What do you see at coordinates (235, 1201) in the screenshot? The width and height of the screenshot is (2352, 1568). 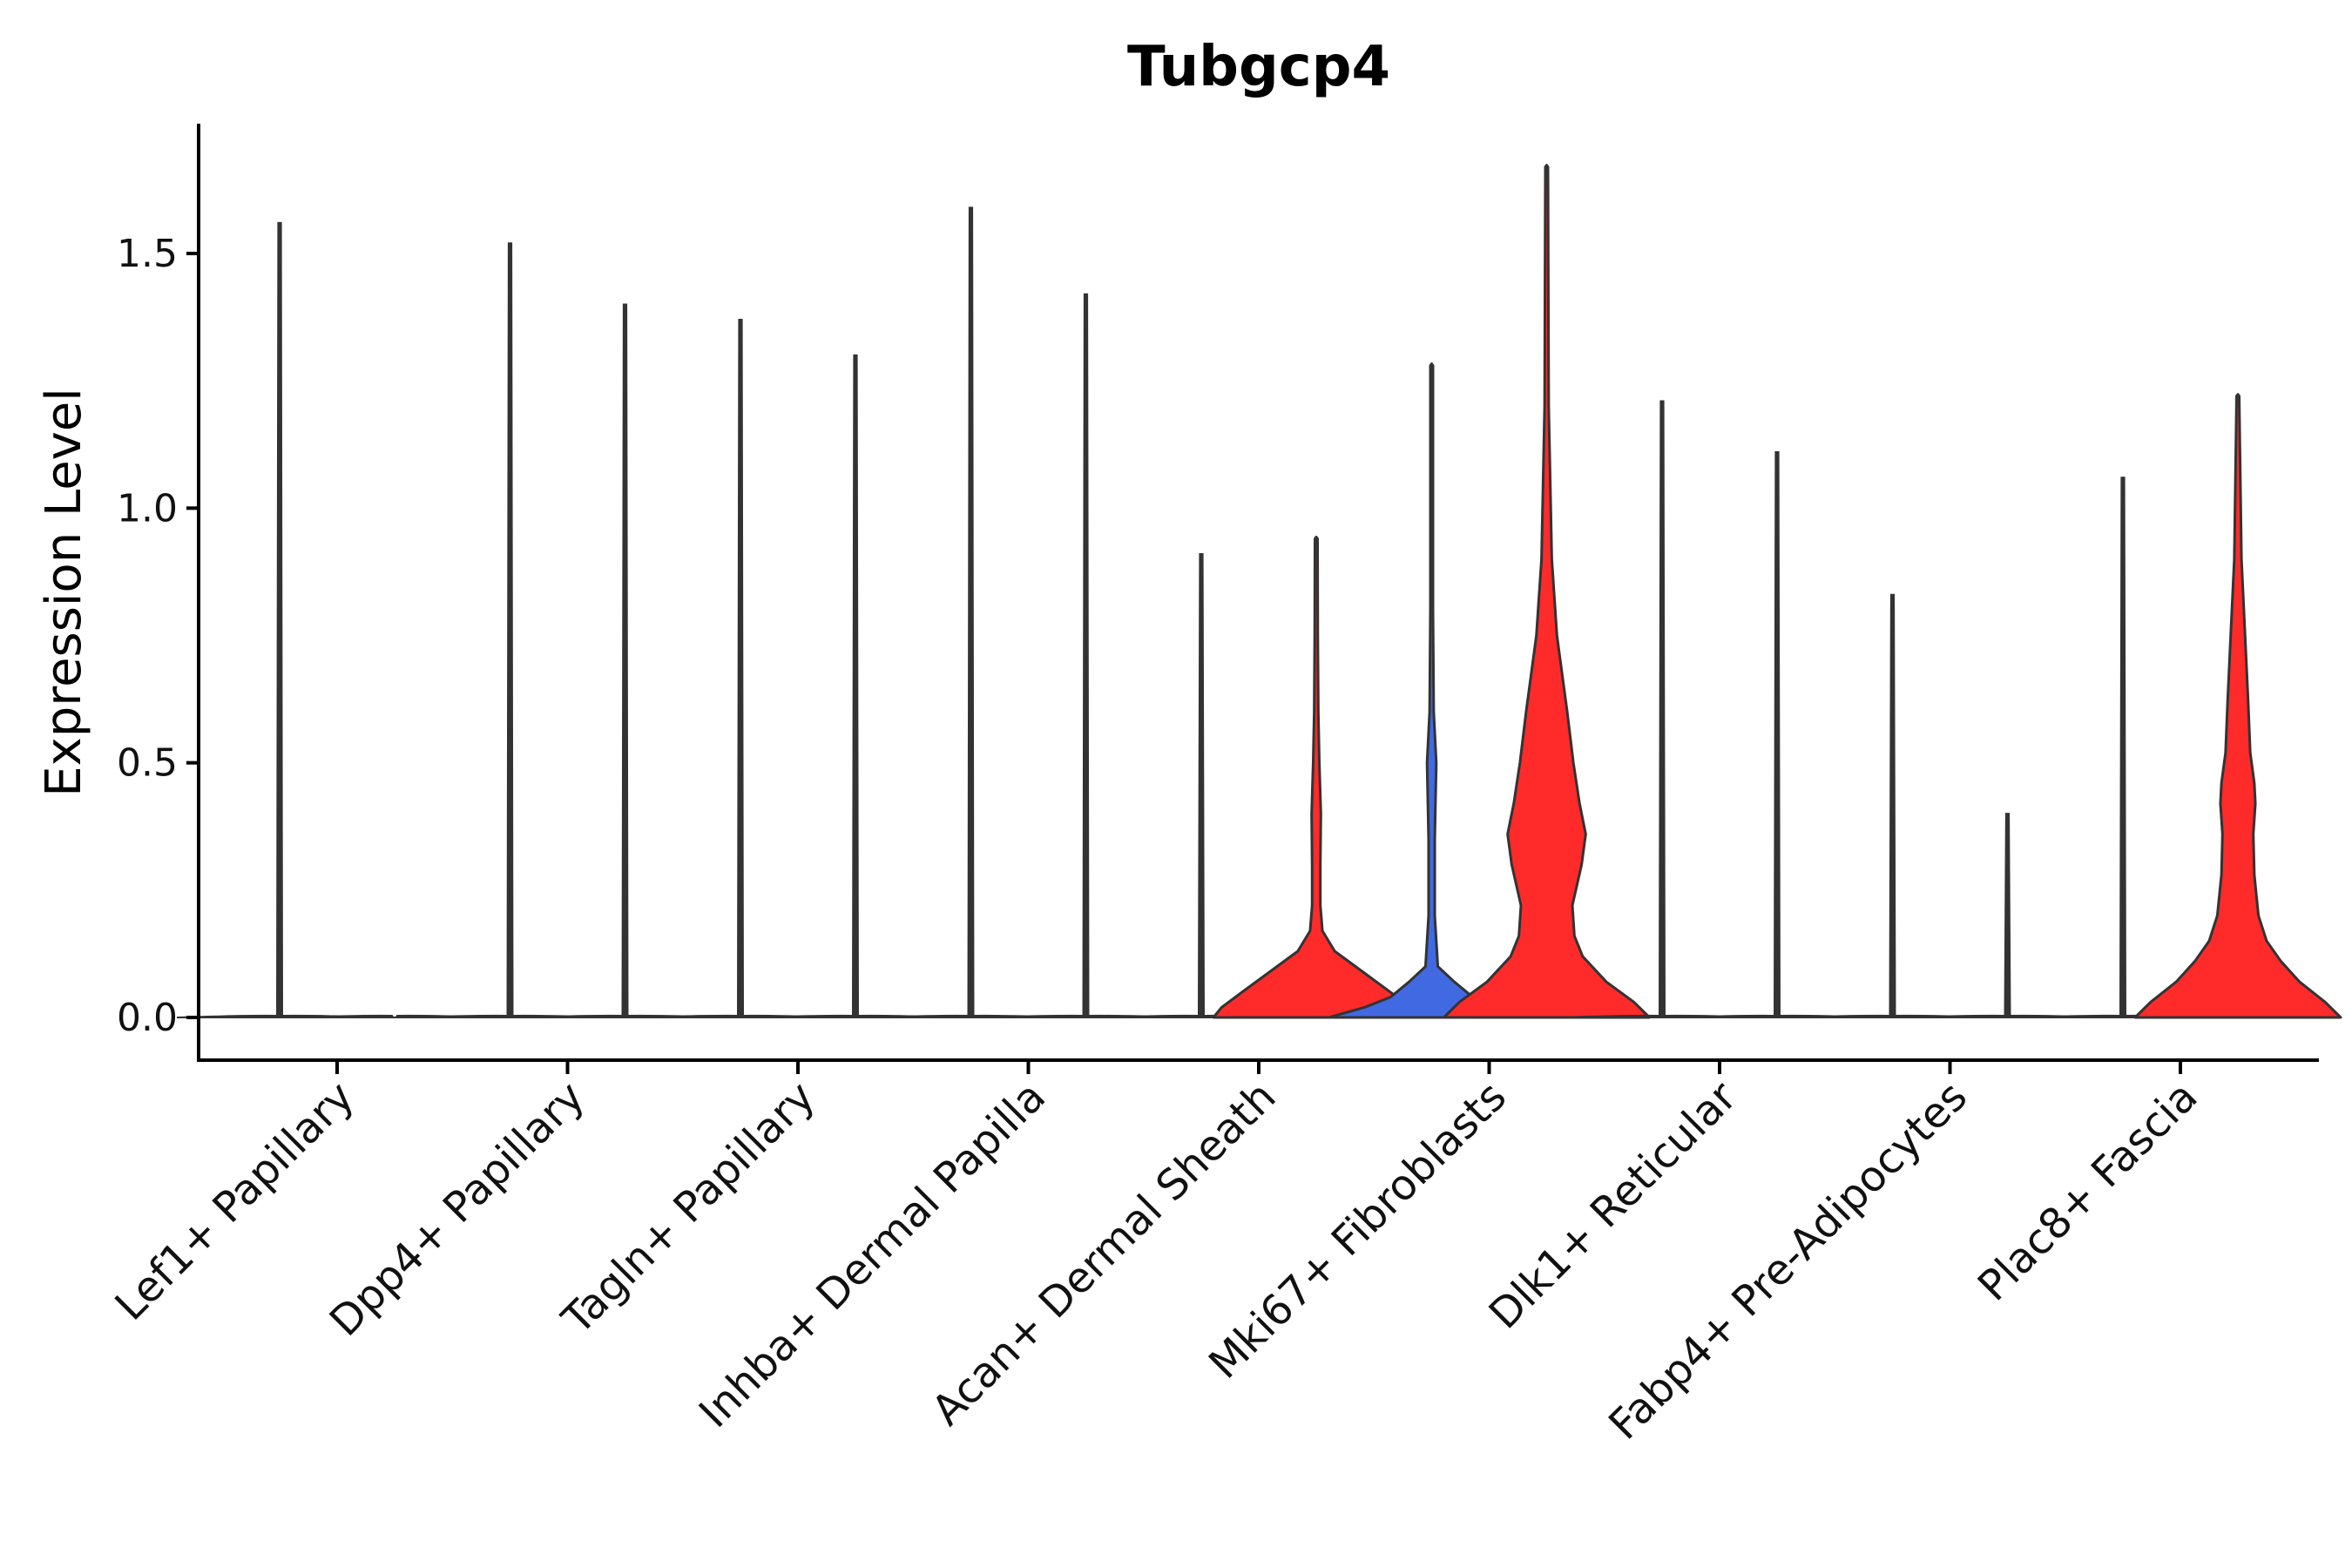 I see `x-tick-label: Lef1+ Papillary` at bounding box center [235, 1201].